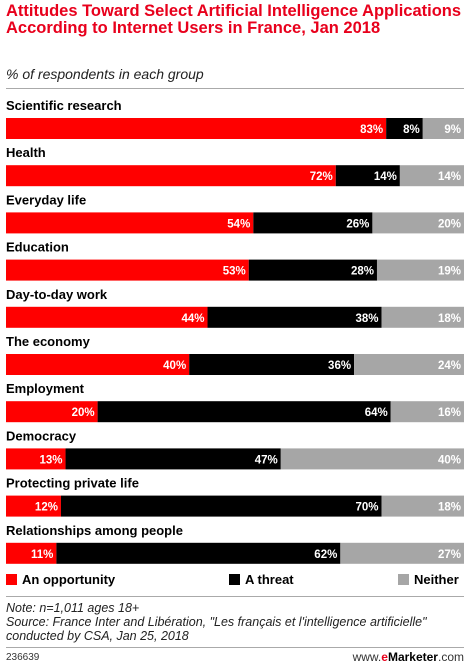 This screenshot has width=470, height=669. What do you see at coordinates (235, 647) in the screenshot?
I see `footer-divider` at bounding box center [235, 647].